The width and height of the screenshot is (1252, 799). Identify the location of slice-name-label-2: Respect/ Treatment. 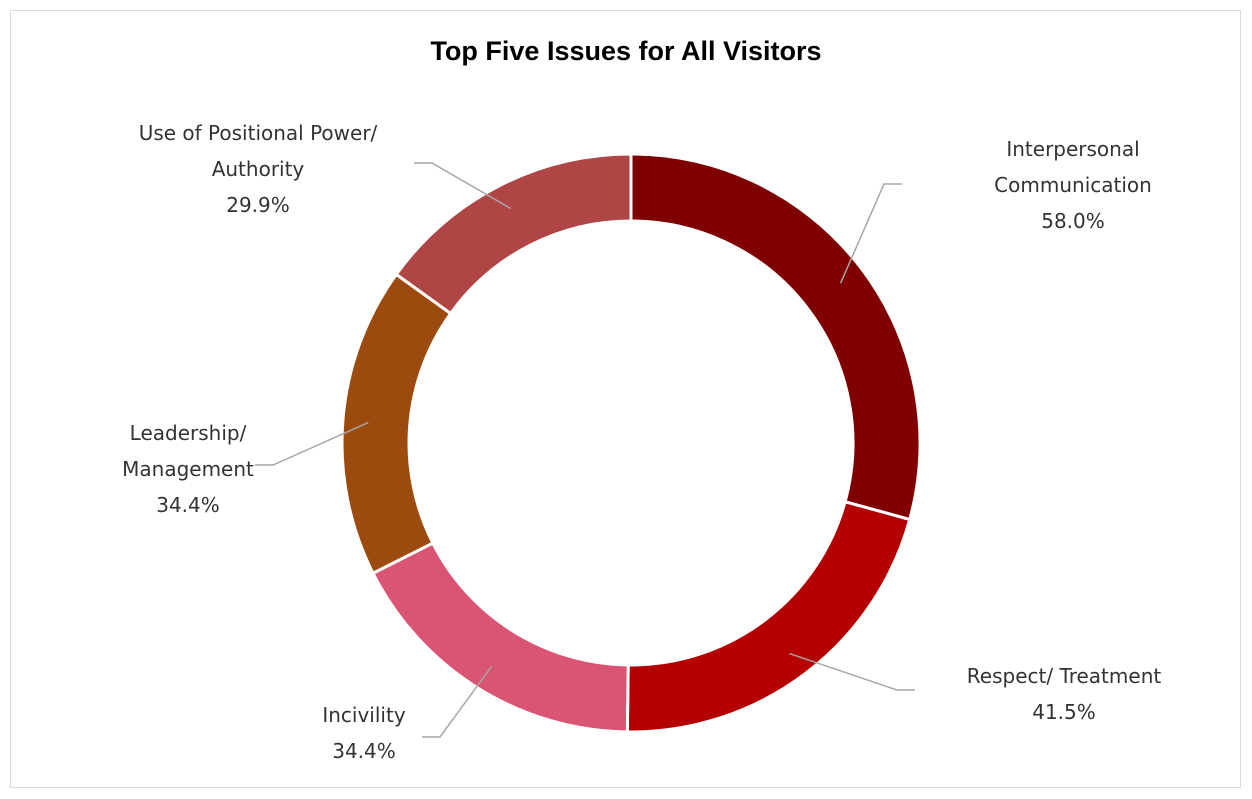
(1064, 676).